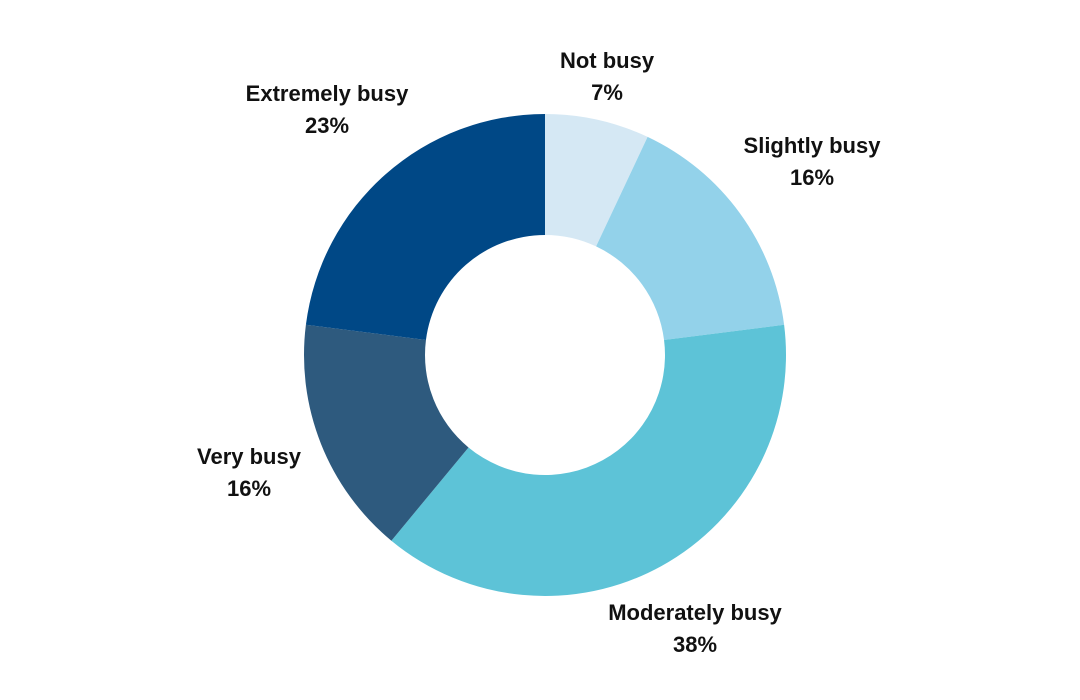 Image resolution: width=1080 pixels, height=700 pixels. I want to click on slice-value-extremely-busy: 23%, so click(327, 125).